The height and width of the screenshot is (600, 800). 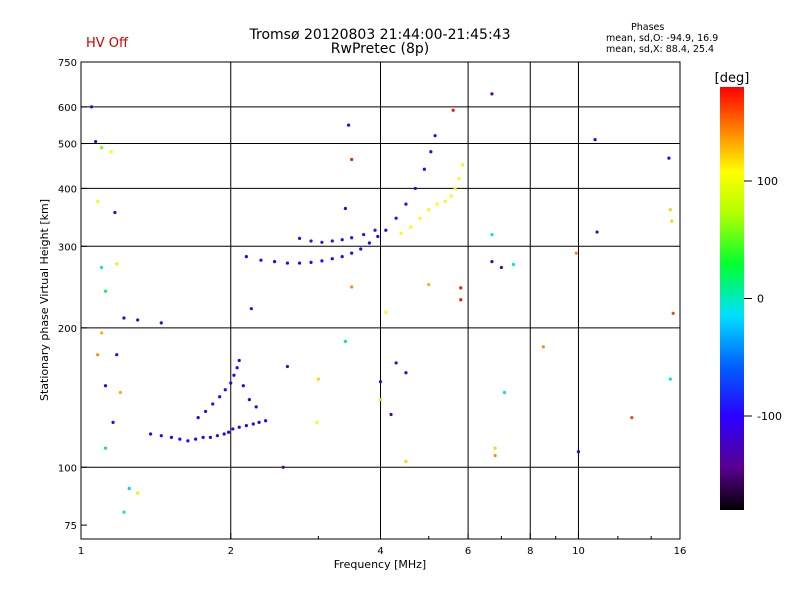 I want to click on x-tick-label: 10, so click(x=578, y=551).